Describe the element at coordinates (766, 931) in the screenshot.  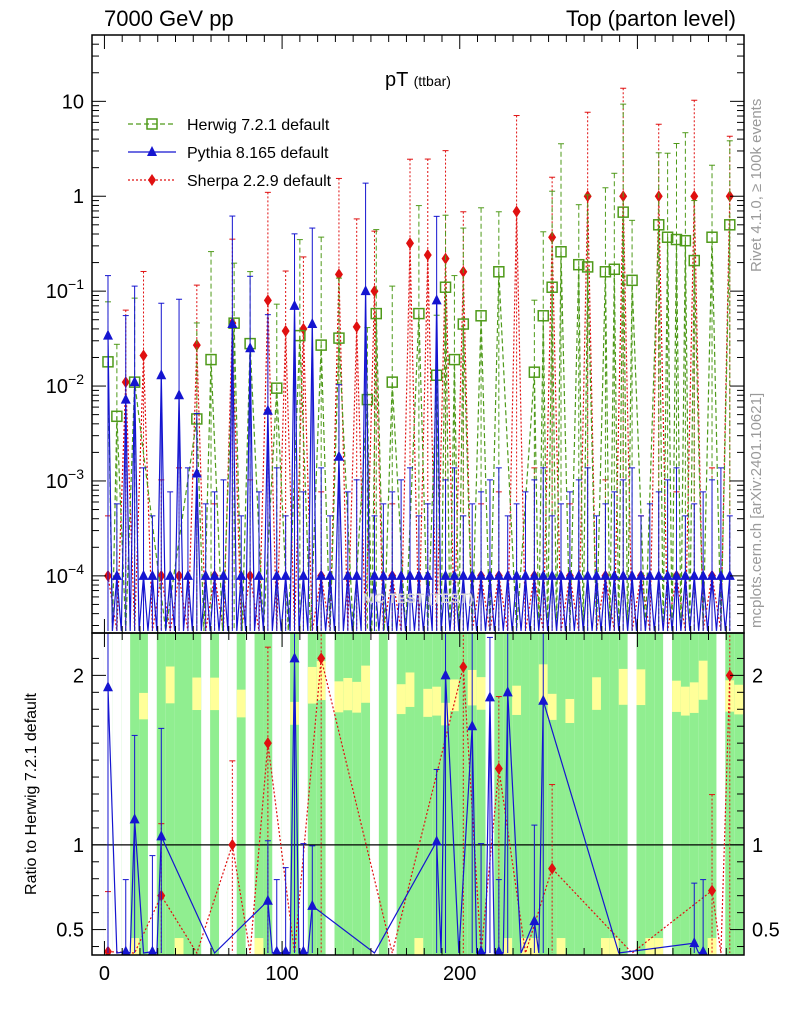
I see `ratio-y-tick-label-right: 0.5` at that location.